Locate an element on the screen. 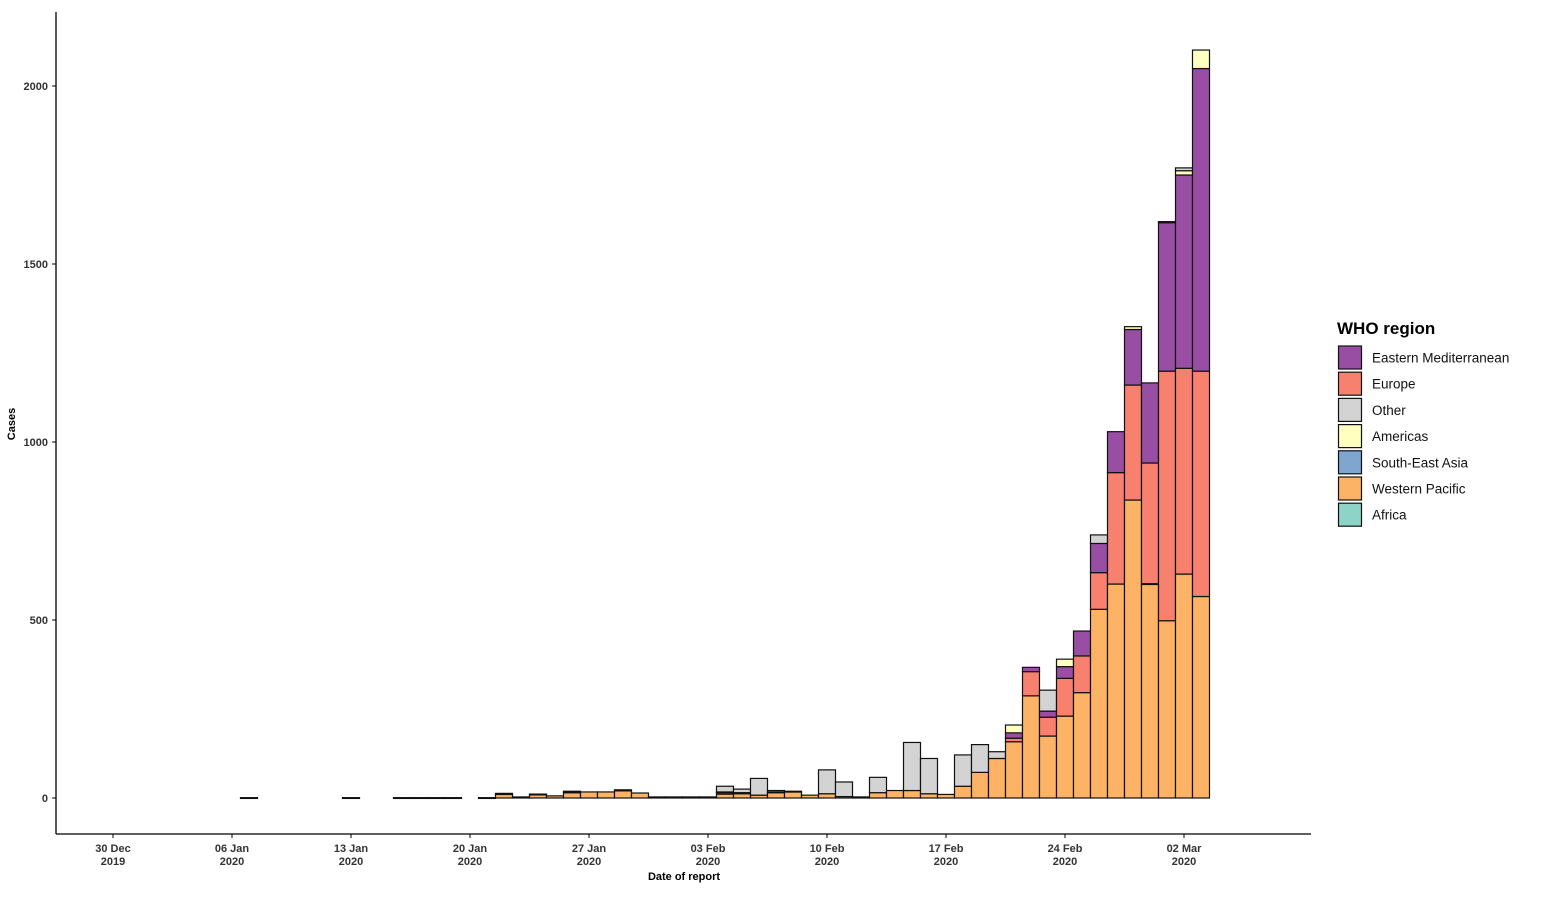 Image resolution: width=1549 pixels, height=918 pixels. x-tick-label: 10 Feb is located at coordinates (827, 849).